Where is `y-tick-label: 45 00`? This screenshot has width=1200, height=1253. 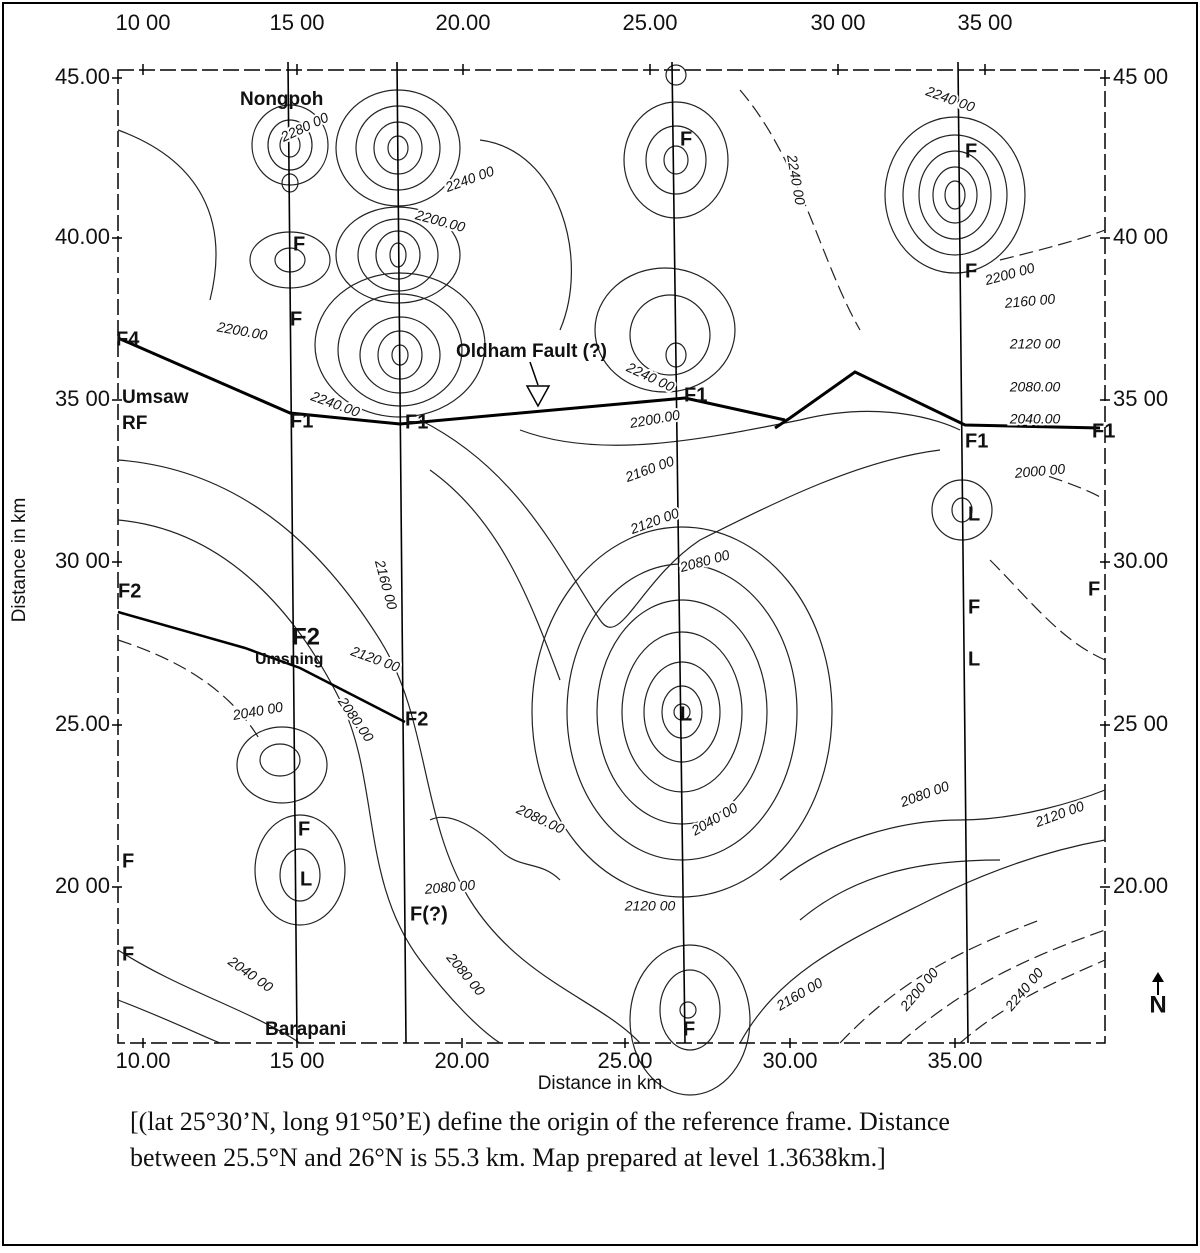 y-tick-label: 45 00 is located at coordinates (1140, 76).